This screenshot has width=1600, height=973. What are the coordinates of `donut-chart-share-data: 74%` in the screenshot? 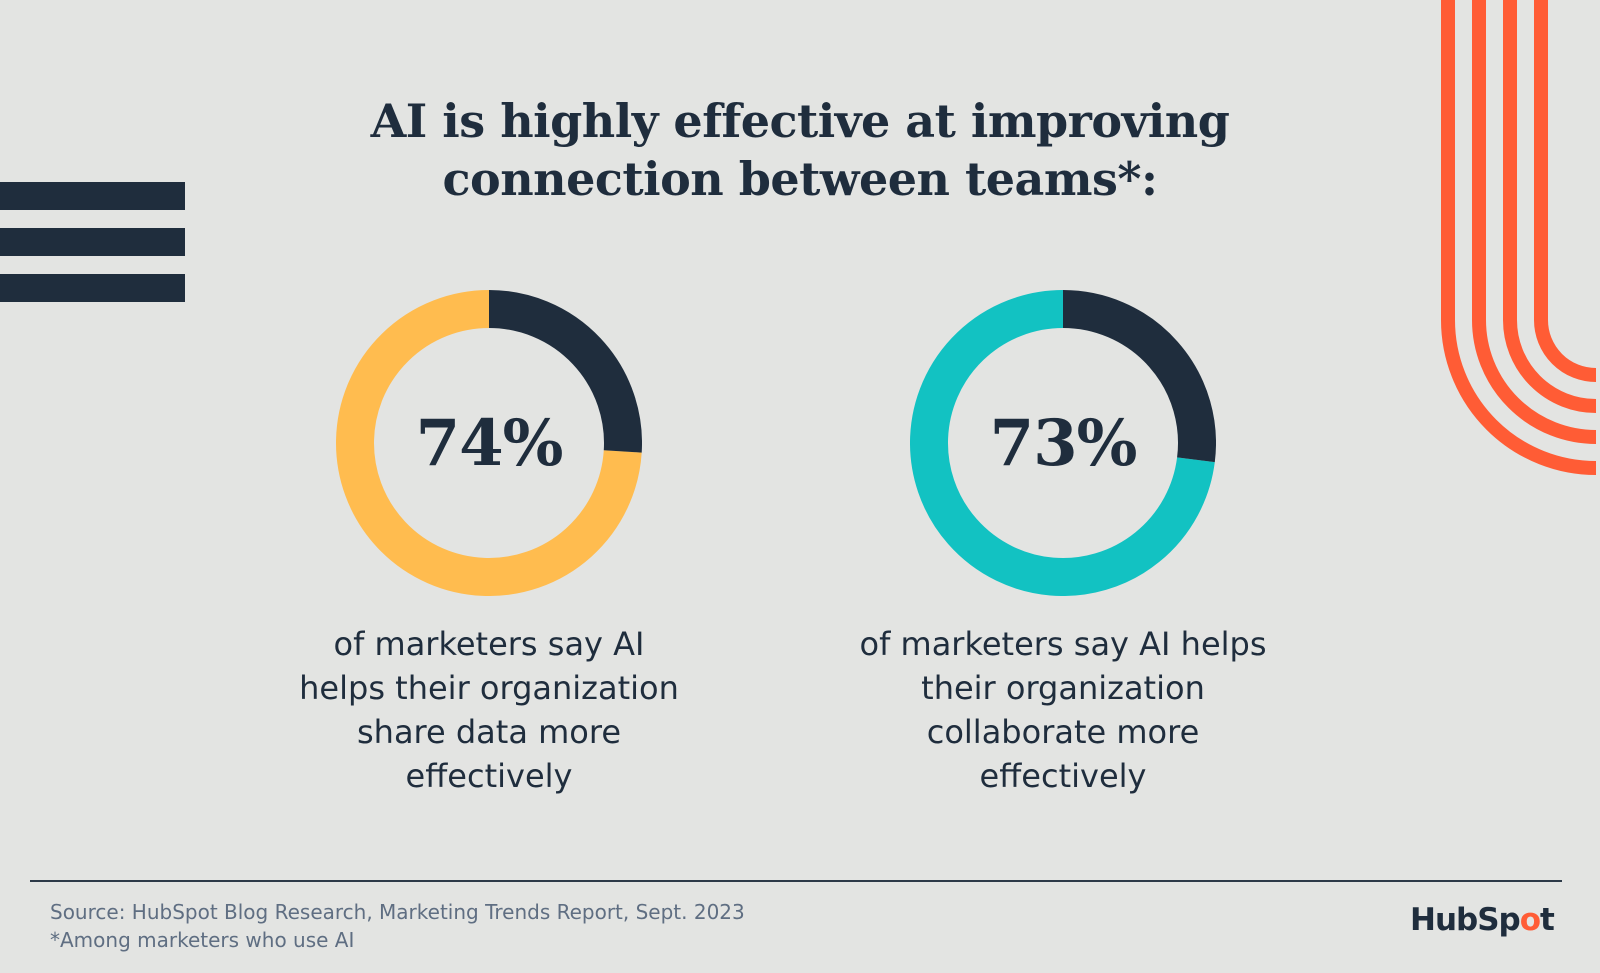 It's located at (489, 443).